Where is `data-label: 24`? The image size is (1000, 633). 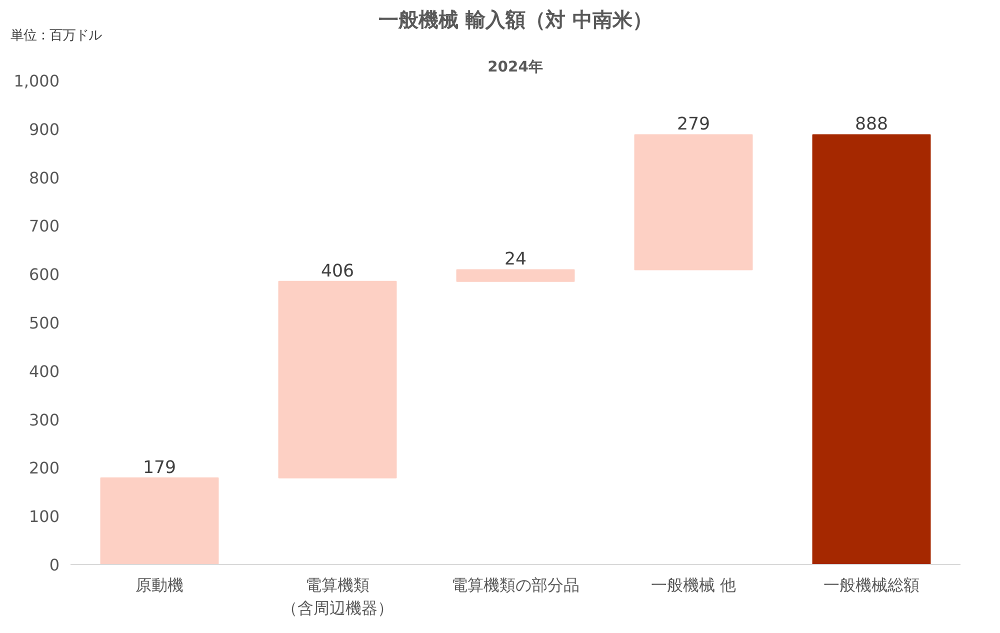
data-label: 24 is located at coordinates (515, 260).